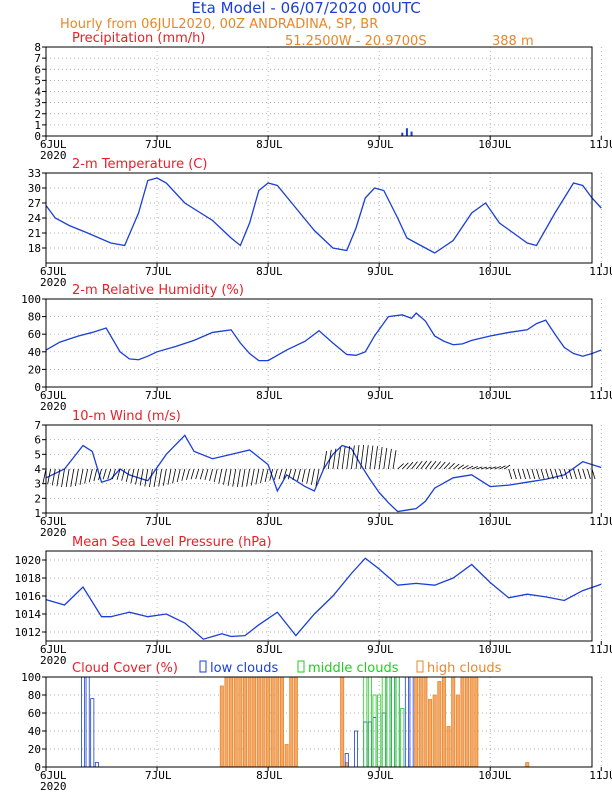 This screenshot has height=792, width=612. What do you see at coordinates (125, 668) in the screenshot?
I see `cloud-title: Cloud Cover (%)` at bounding box center [125, 668].